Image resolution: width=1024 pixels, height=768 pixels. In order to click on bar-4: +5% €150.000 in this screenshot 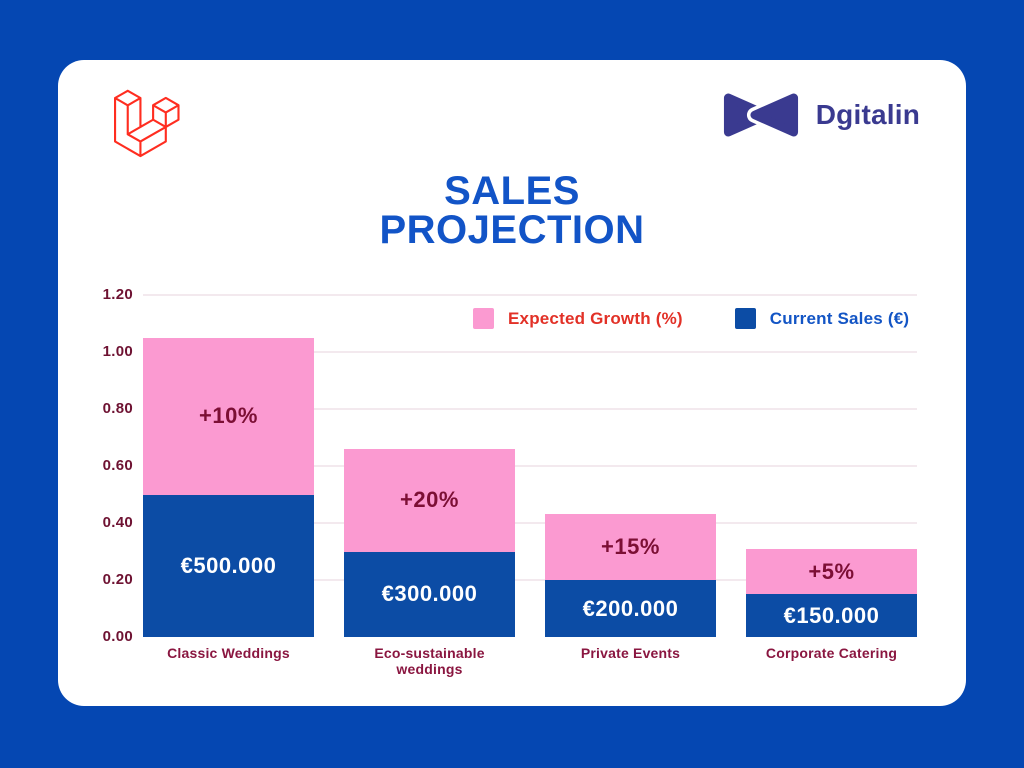, I will do `click(831, 593)`.